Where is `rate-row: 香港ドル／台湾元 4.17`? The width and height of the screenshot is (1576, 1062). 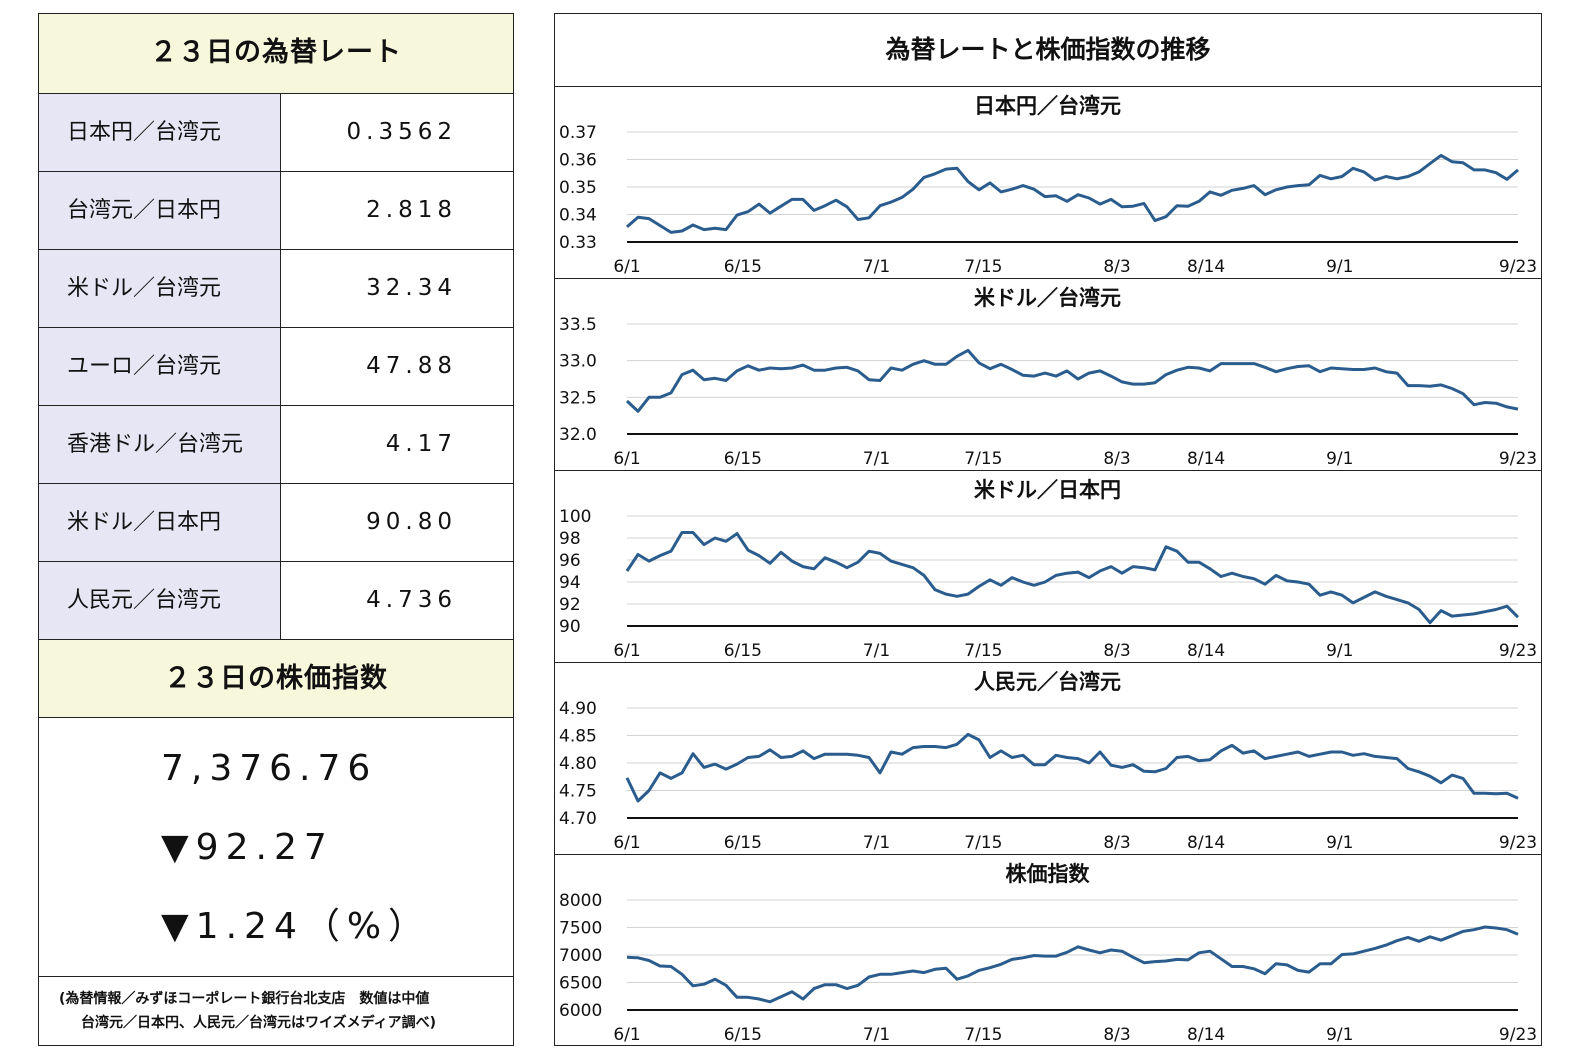 rate-row: 香港ドル／台湾元 4.17 is located at coordinates (276, 445).